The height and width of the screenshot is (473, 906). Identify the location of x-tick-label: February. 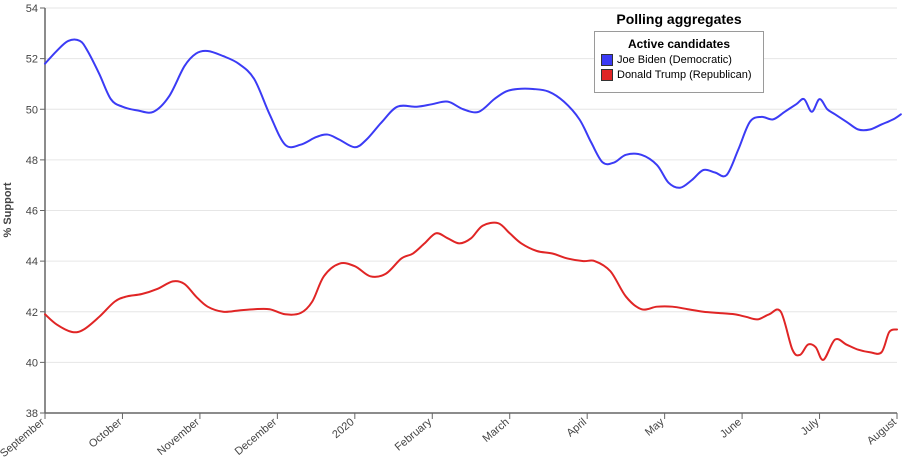
(414, 435).